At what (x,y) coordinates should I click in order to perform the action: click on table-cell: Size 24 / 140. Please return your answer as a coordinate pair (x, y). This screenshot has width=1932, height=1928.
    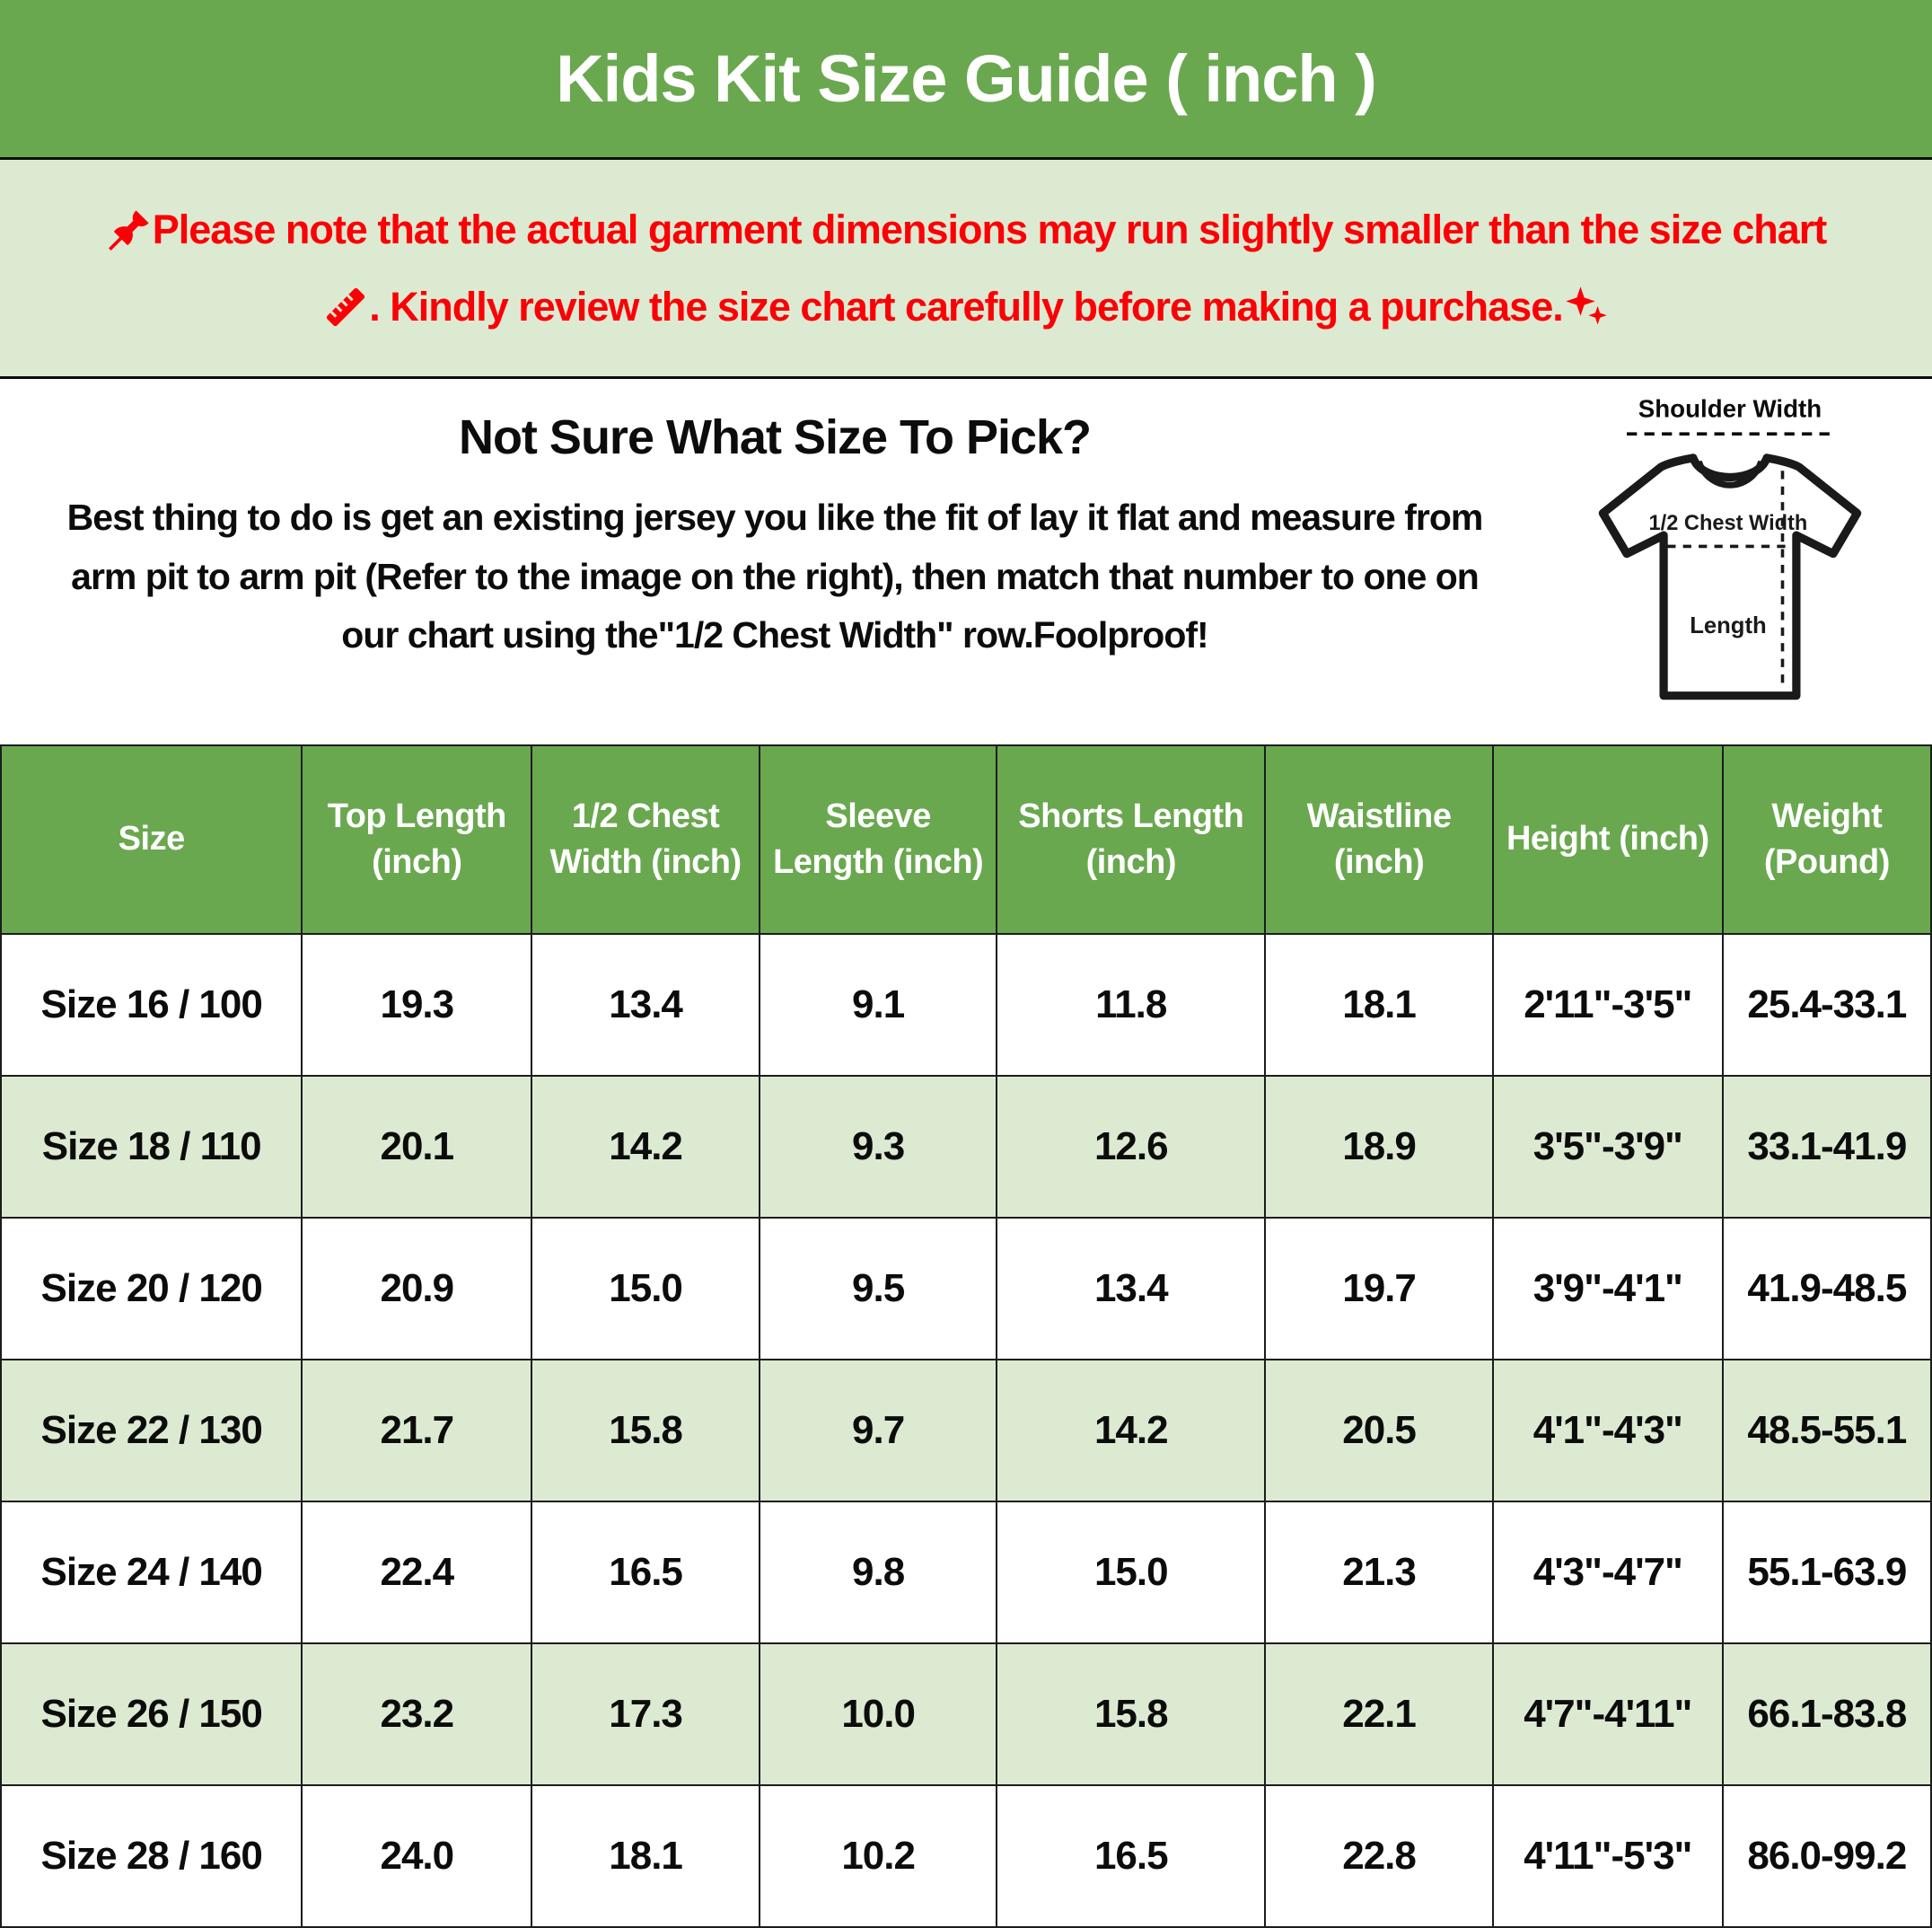
    Looking at the image, I should click on (151, 1573).